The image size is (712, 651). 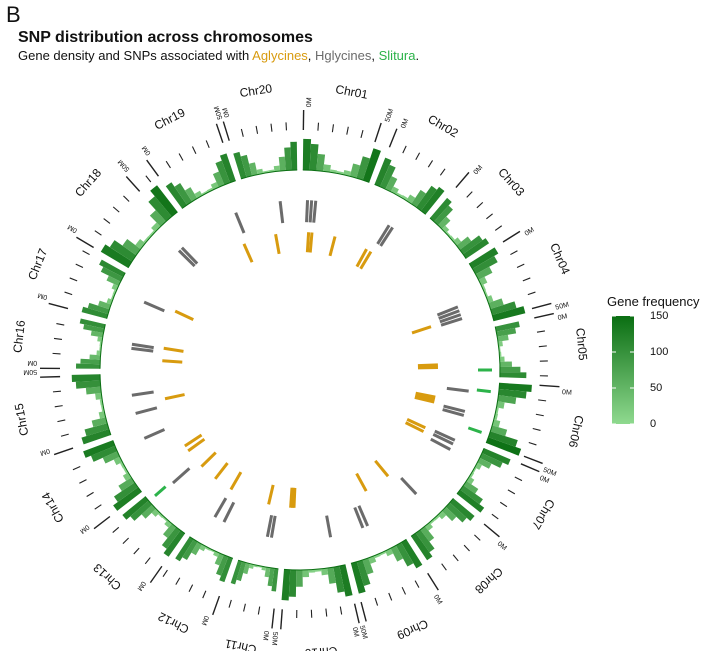 What do you see at coordinates (659, 316) in the screenshot?
I see `colorbar-label: 150` at bounding box center [659, 316].